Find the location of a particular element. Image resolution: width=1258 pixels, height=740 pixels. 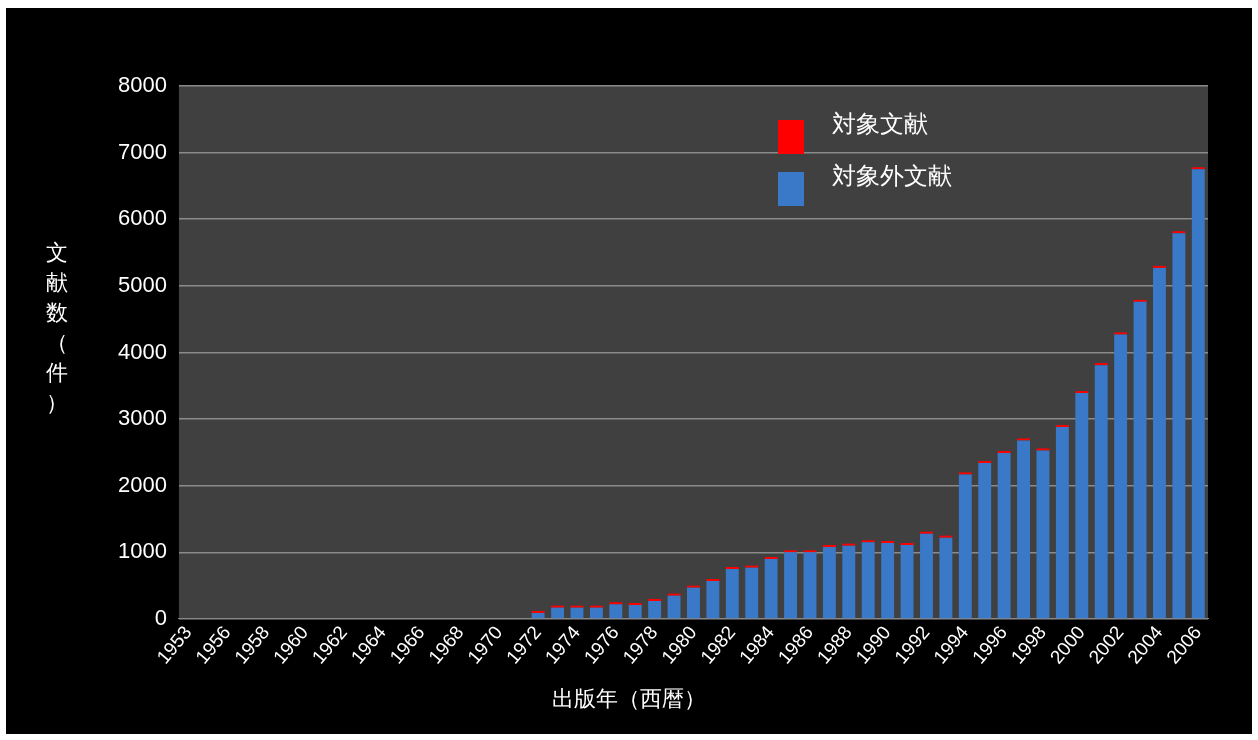

y-tick-label: 0 is located at coordinates (160, 618).